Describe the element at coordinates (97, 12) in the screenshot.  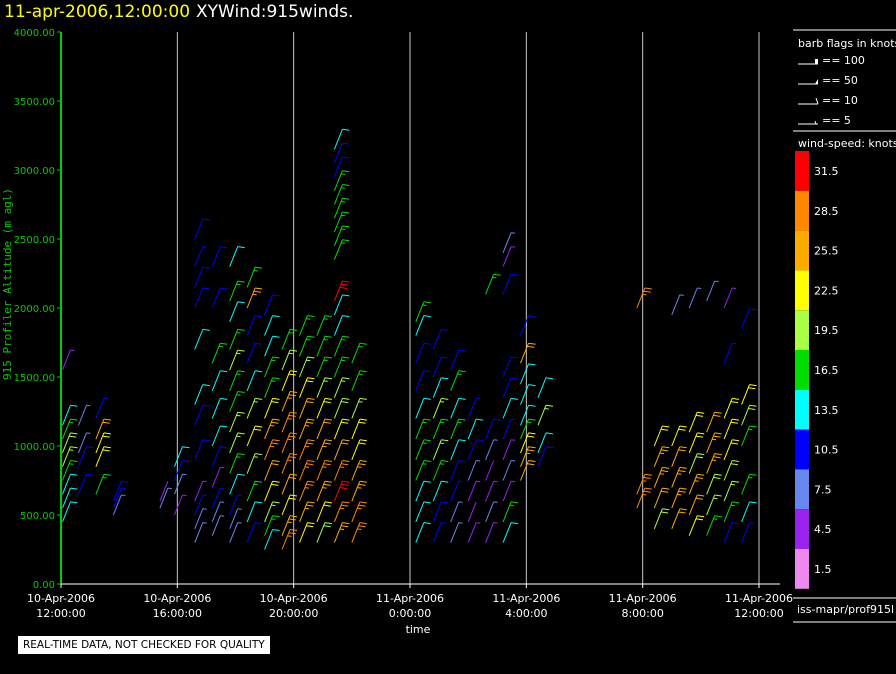
I see `title-datetime: 11-apr-2006,12:00:00` at that location.